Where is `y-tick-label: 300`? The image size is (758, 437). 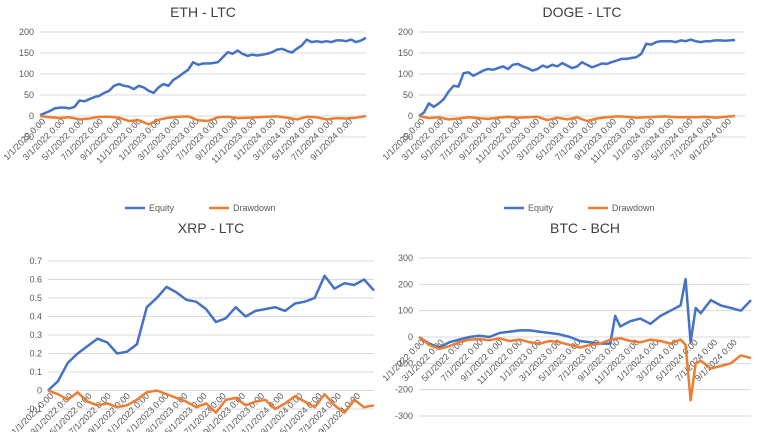
y-tick-label: 300 is located at coordinates (405, 258).